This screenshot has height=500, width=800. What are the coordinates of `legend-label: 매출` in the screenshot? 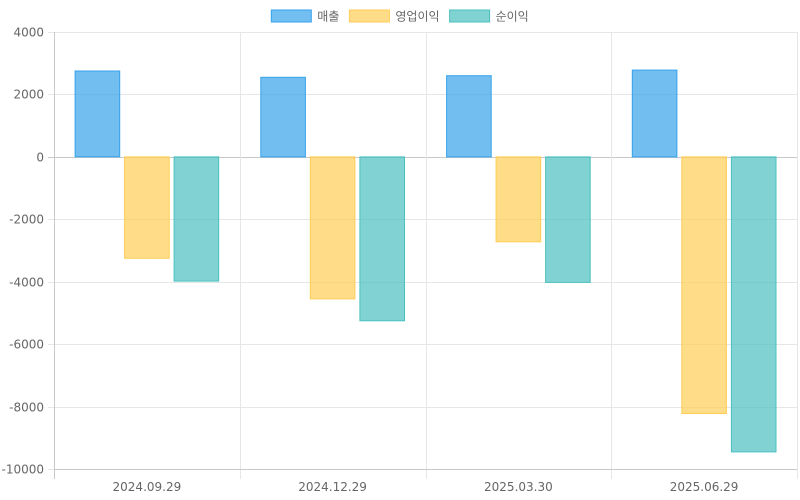 It's located at (328, 17).